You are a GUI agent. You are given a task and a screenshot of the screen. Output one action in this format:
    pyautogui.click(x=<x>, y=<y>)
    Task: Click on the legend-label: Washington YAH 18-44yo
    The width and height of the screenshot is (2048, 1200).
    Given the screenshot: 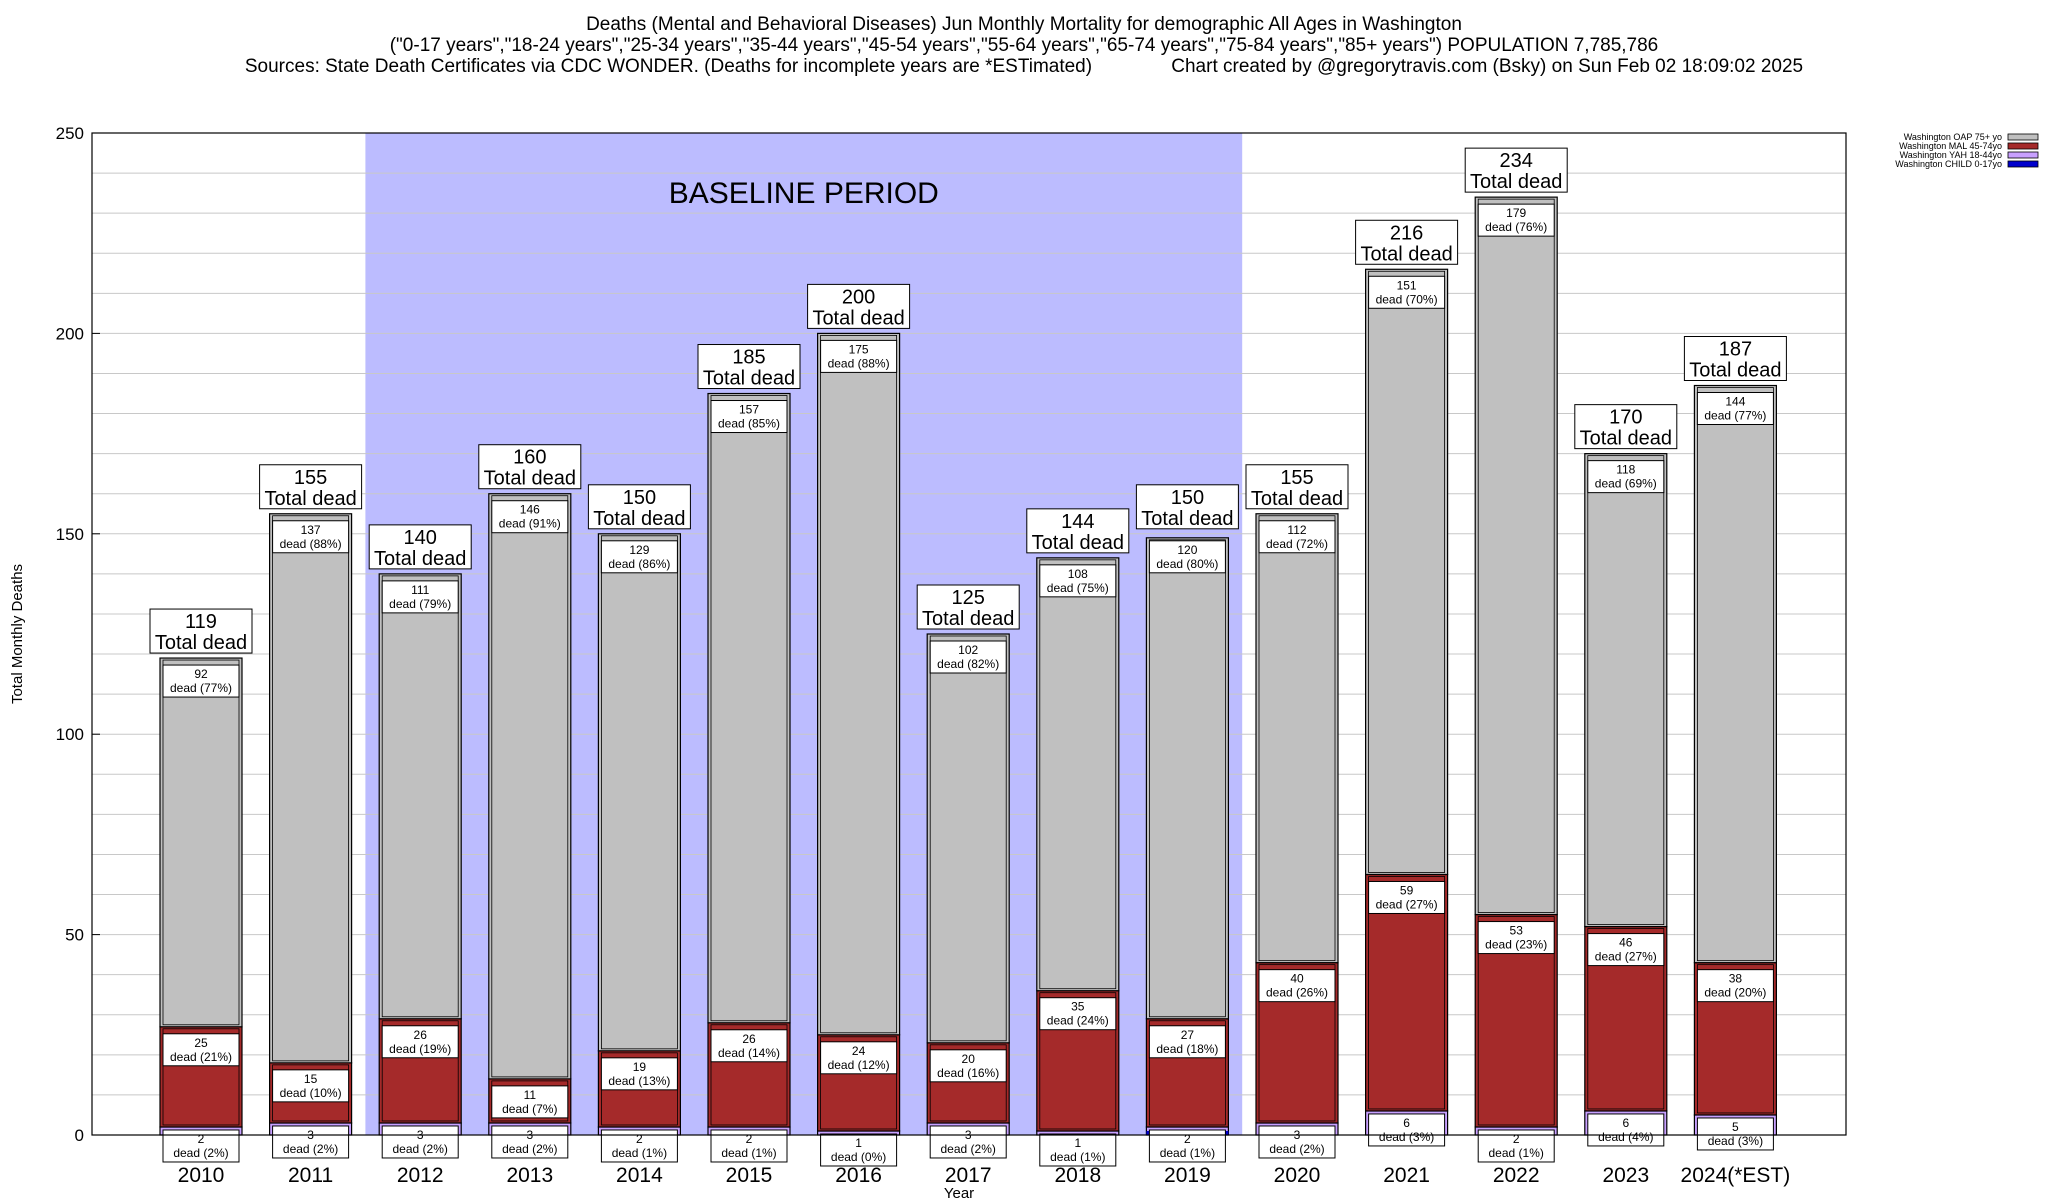 What is the action you would take?
    pyautogui.click(x=1951, y=155)
    